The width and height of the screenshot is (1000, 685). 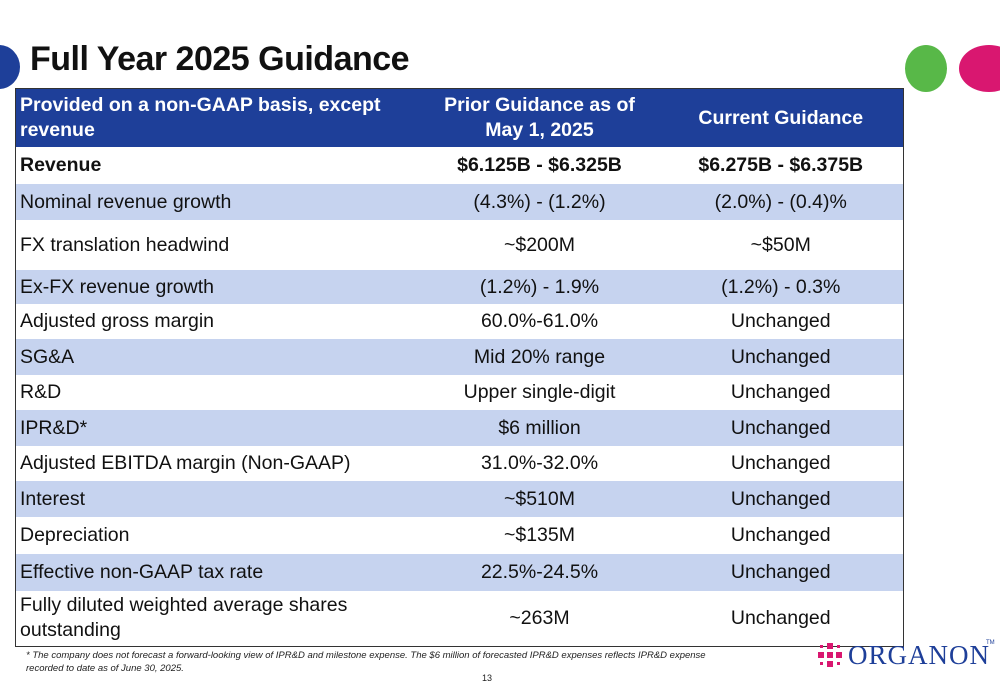 What do you see at coordinates (539, 463) in the screenshot?
I see `row-prior: 31.0%-32.0%` at bounding box center [539, 463].